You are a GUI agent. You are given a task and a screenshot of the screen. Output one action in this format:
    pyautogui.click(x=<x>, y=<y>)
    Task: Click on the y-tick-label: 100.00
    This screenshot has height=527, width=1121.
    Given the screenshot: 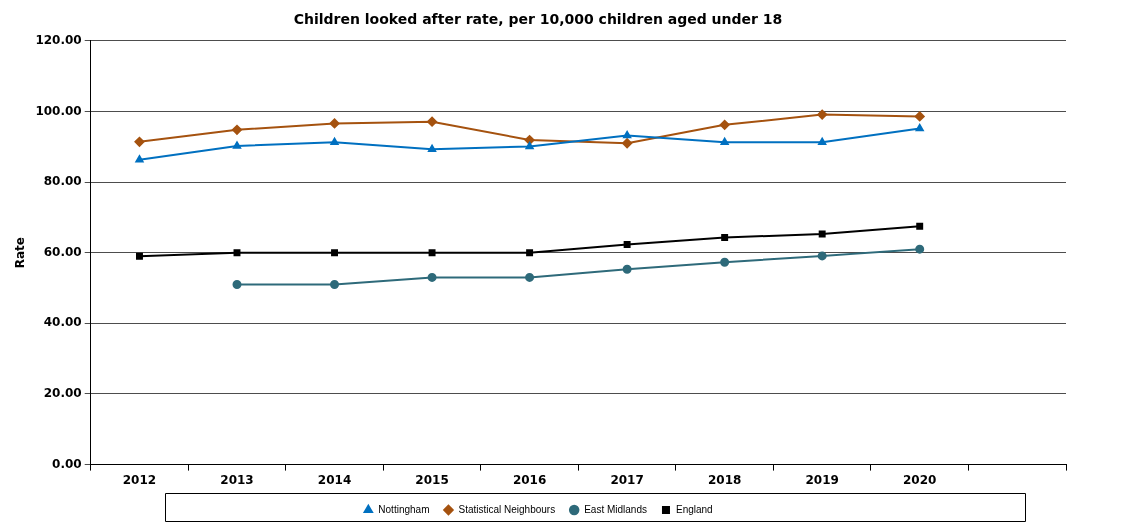 What is the action you would take?
    pyautogui.click(x=58, y=110)
    